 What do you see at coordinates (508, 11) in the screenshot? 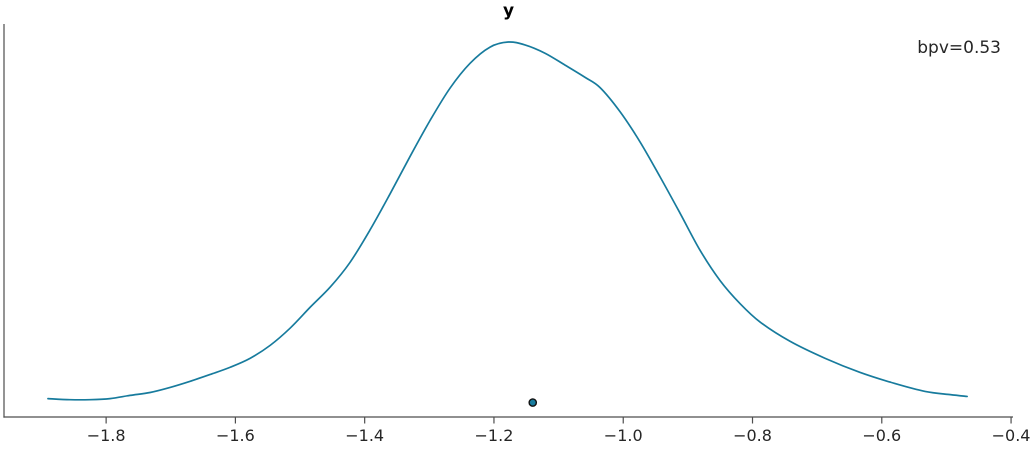
I see `plot-title: y` at bounding box center [508, 11].